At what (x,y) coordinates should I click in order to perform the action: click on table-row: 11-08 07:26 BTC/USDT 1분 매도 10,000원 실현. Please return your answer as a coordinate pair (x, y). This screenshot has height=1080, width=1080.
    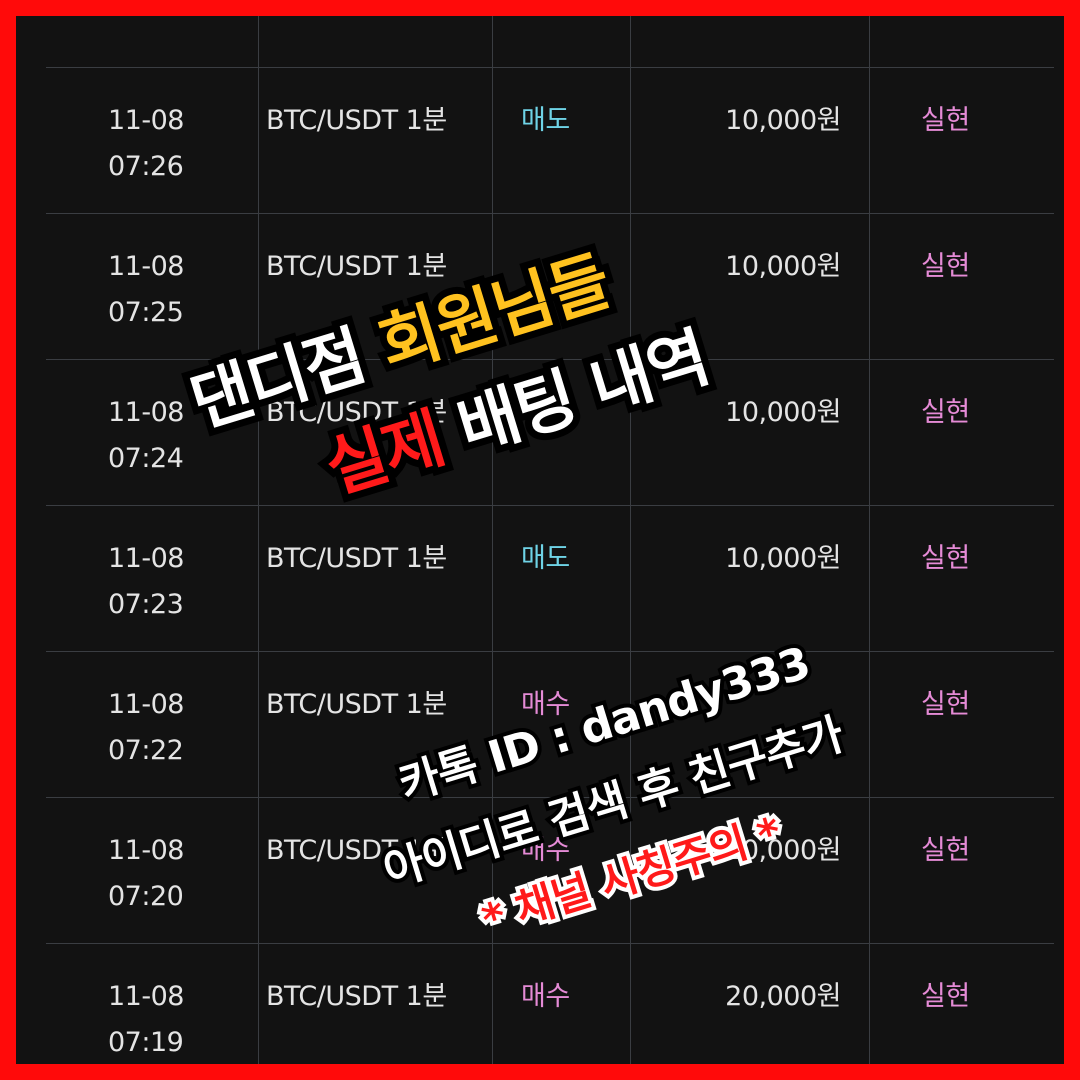
    Looking at the image, I should click on (550, 140).